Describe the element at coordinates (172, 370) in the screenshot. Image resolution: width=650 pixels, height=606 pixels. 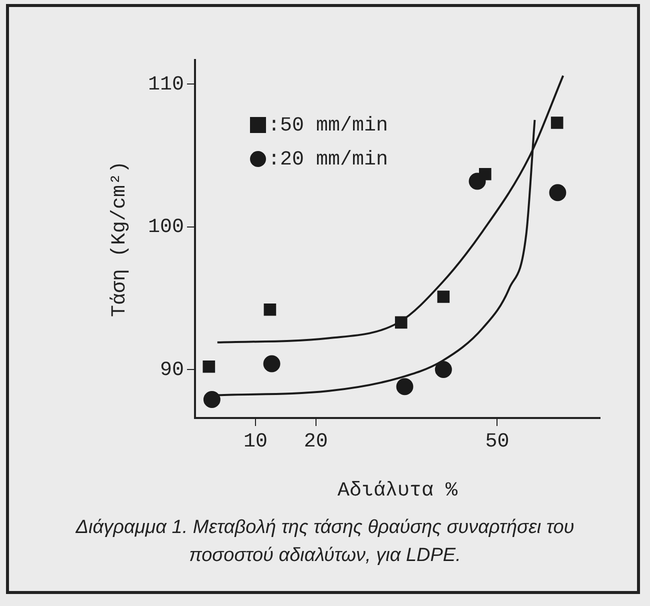
I see `y-tick-label: 90` at that location.